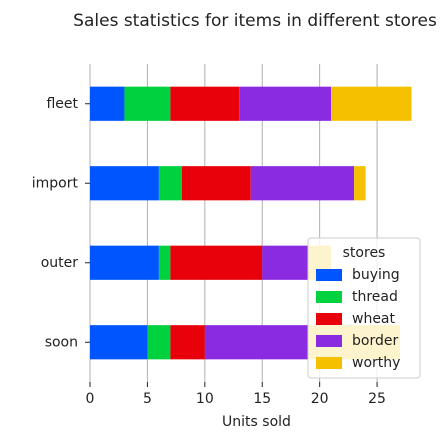  I want to click on x-tick-label: 10, so click(205, 399).